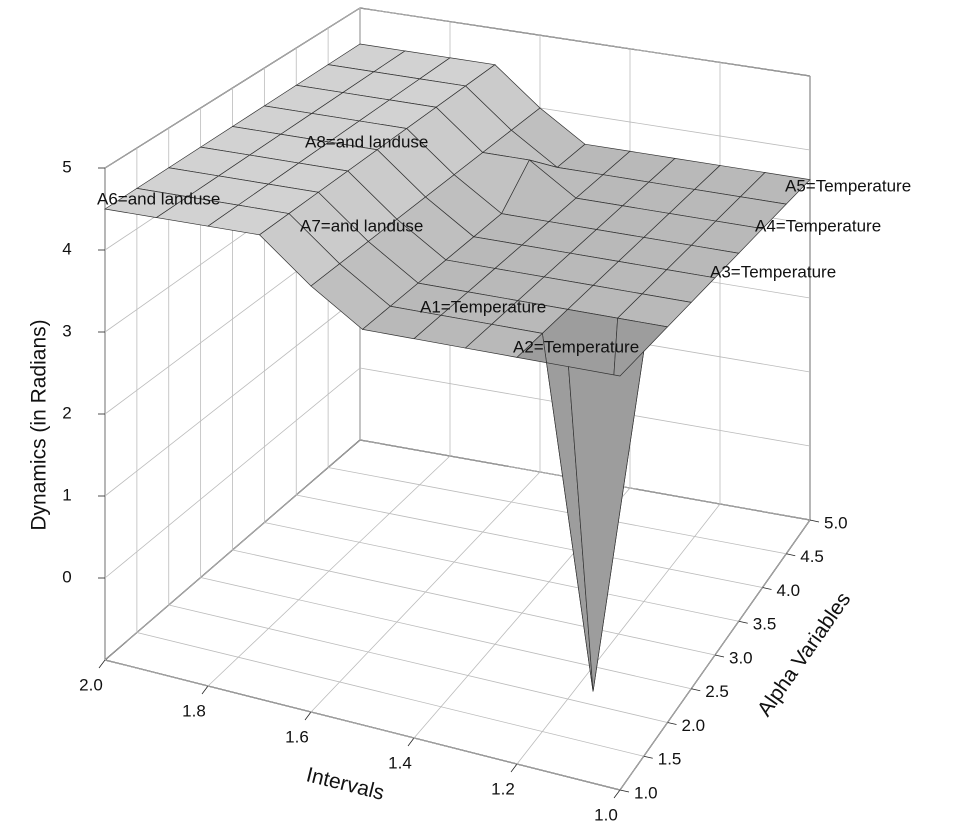  Describe the element at coordinates (66, 494) in the screenshot. I see `z-tick-label: 1` at that location.